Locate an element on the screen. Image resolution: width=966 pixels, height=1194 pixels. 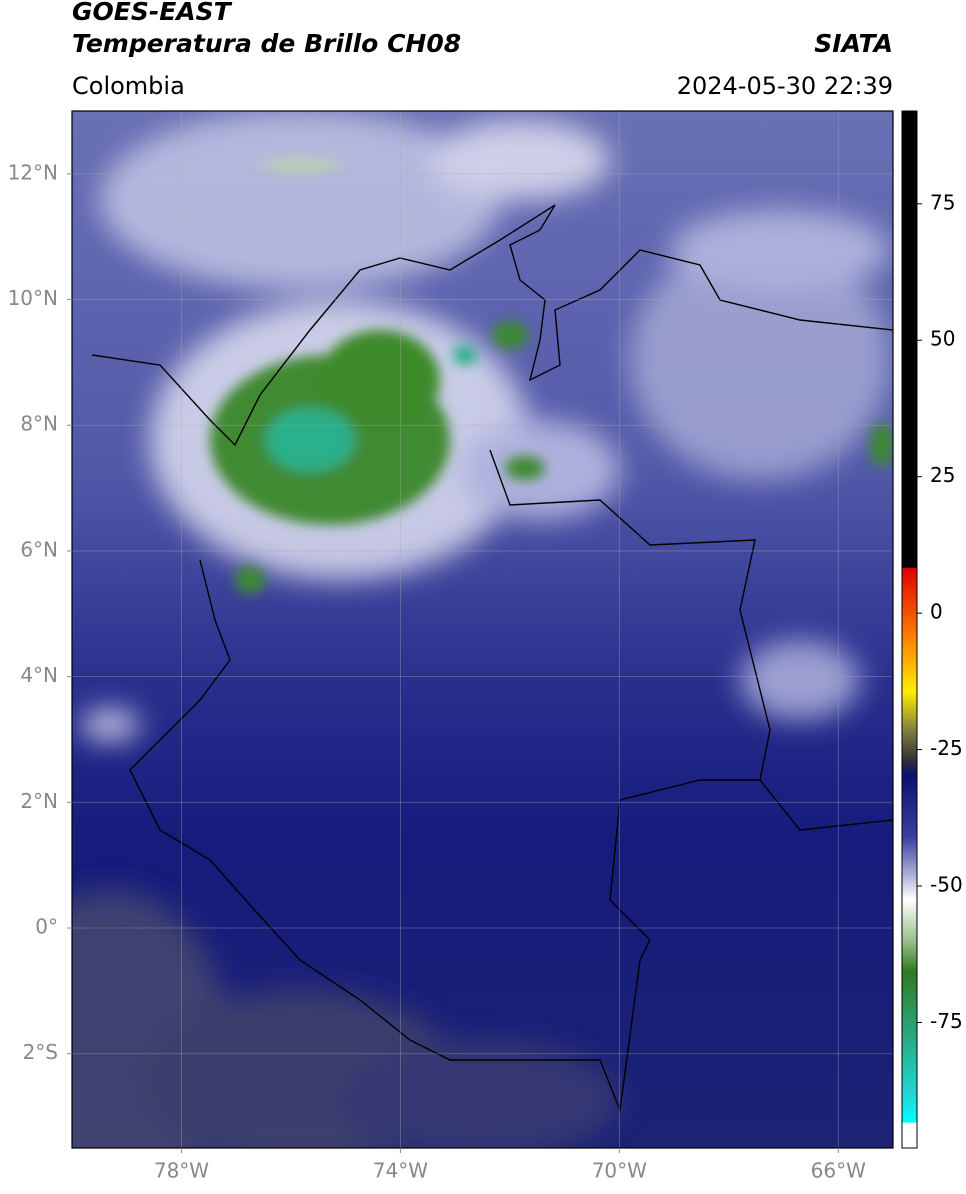
lat-tick-label: 8°N is located at coordinates (39, 424).